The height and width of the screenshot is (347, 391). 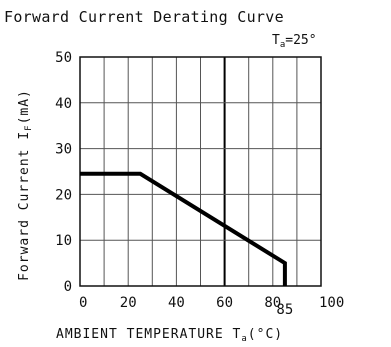 I want to click on x-axis-label-sub: a, so click(x=244, y=339).